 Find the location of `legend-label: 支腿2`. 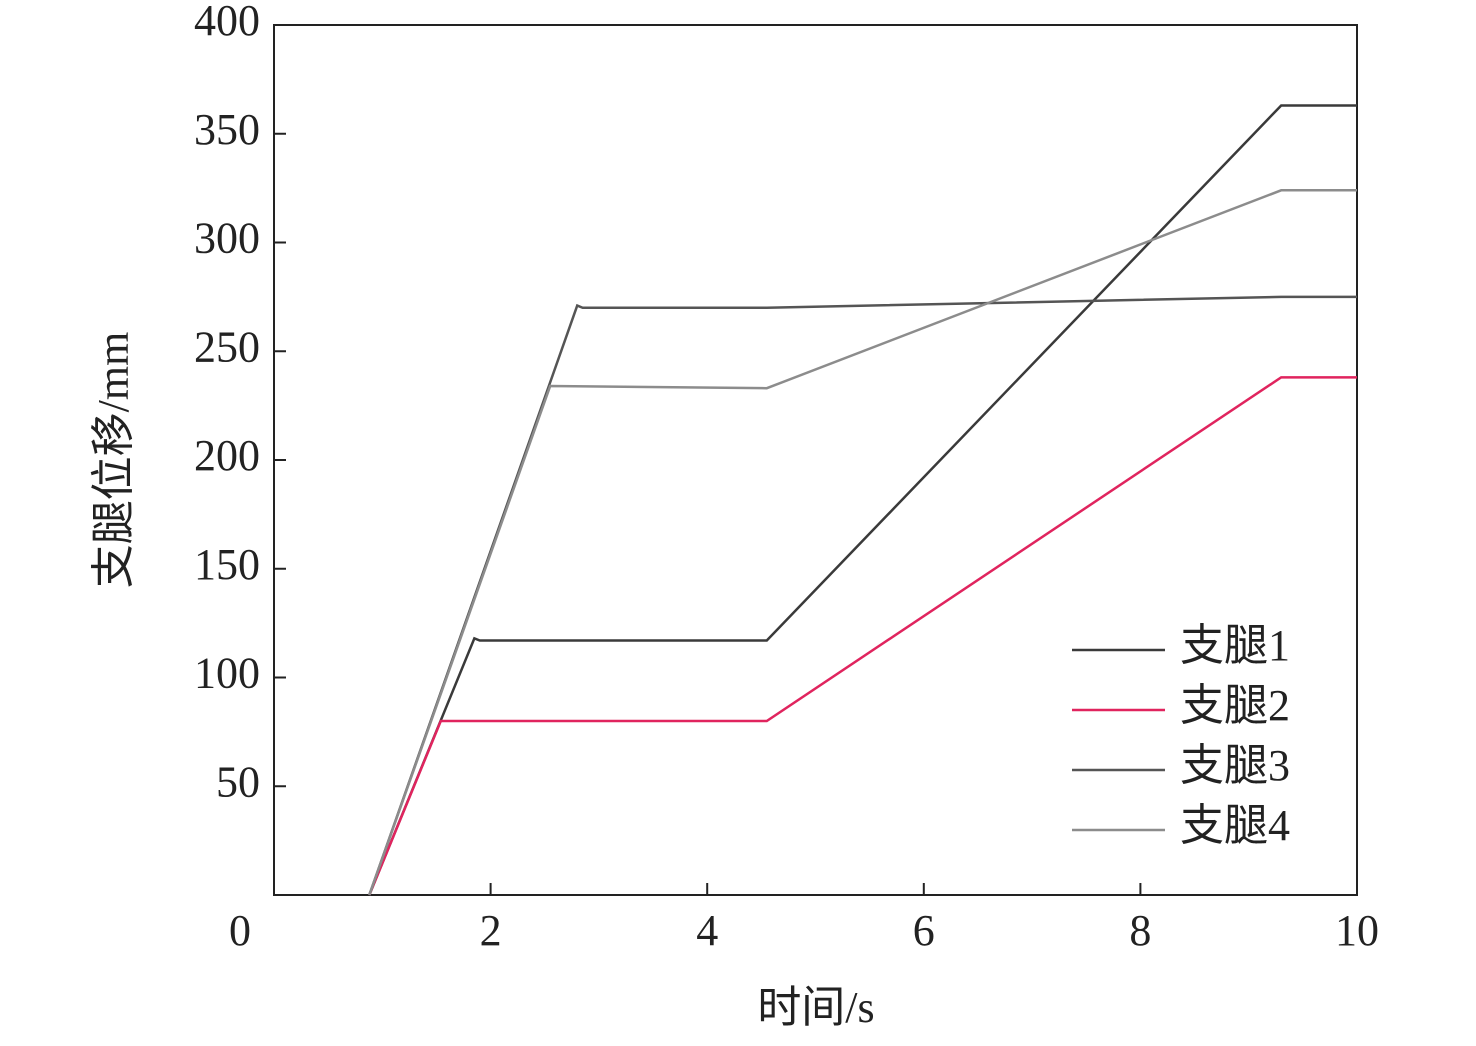

legend-label: 支腿2 is located at coordinates (1235, 705).